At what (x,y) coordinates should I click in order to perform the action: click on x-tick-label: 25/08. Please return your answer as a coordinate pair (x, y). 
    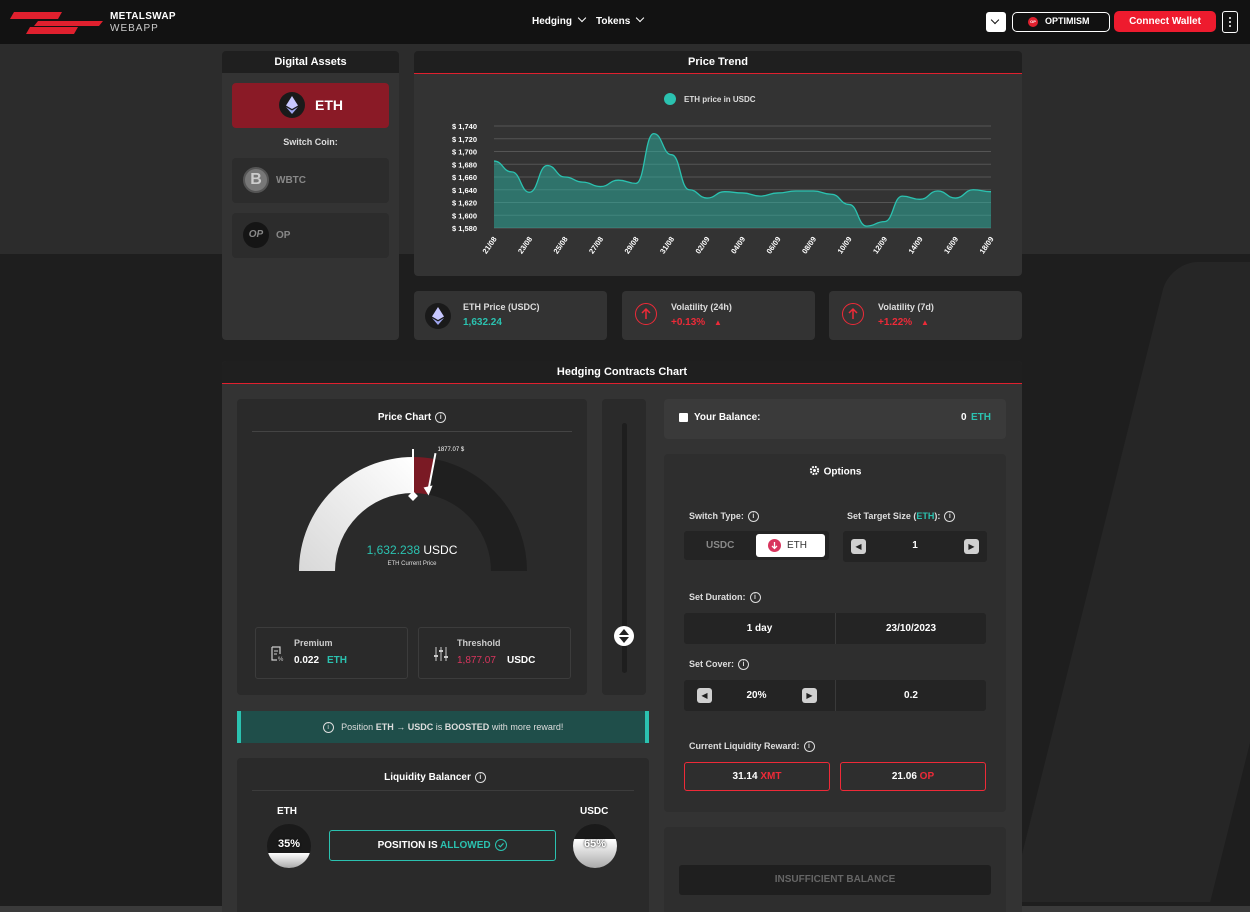
    Looking at the image, I should click on (560, 245).